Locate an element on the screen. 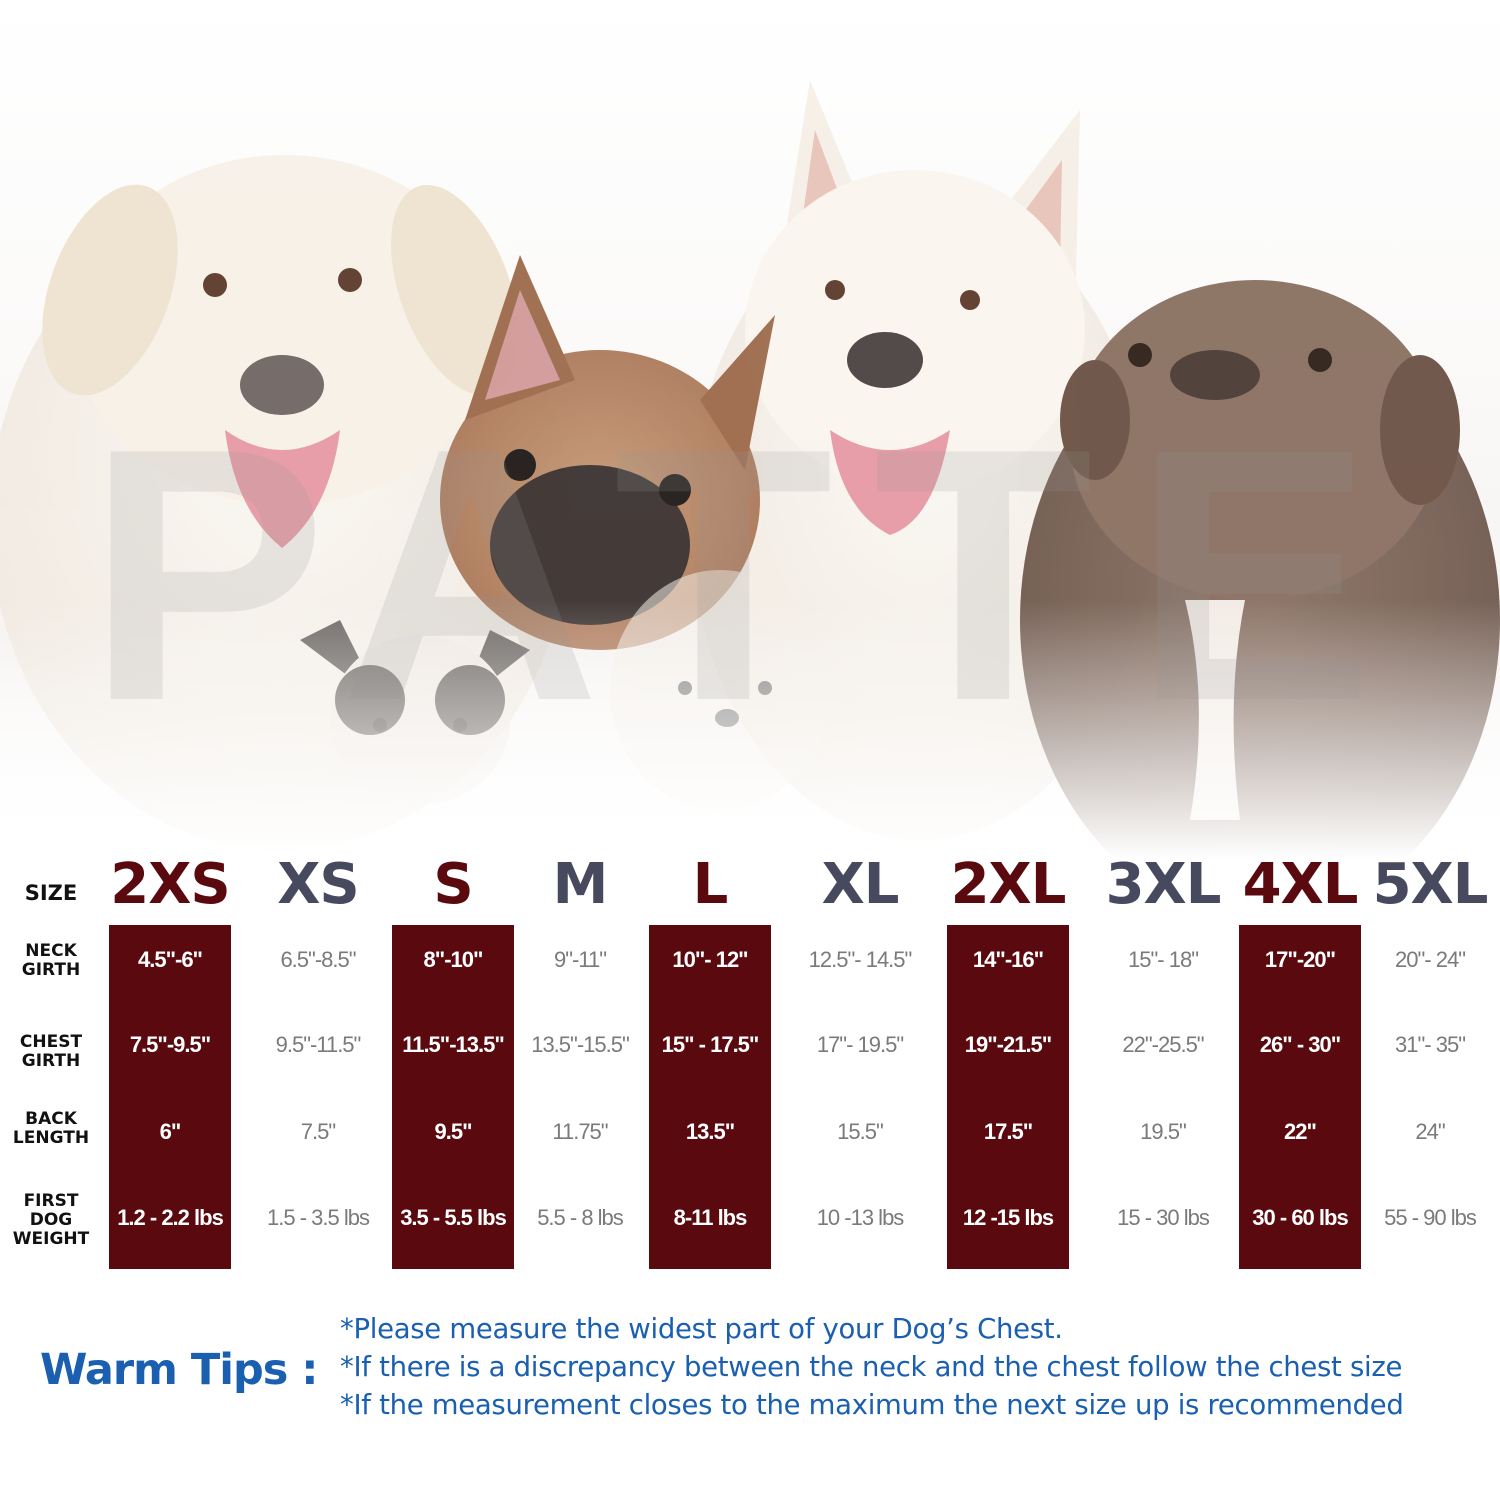 Image resolution: width=1500 pixels, height=1500 pixels. size-cell-weight: 30 - 60 lbs is located at coordinates (1300, 1217).